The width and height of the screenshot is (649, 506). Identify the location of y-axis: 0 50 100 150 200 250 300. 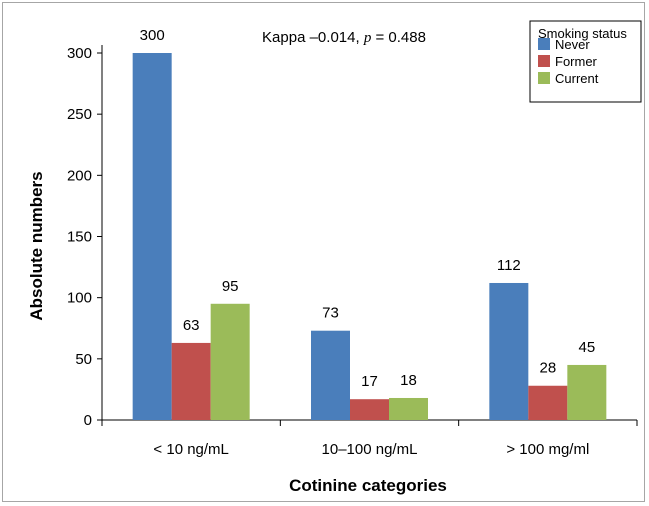
(85, 237).